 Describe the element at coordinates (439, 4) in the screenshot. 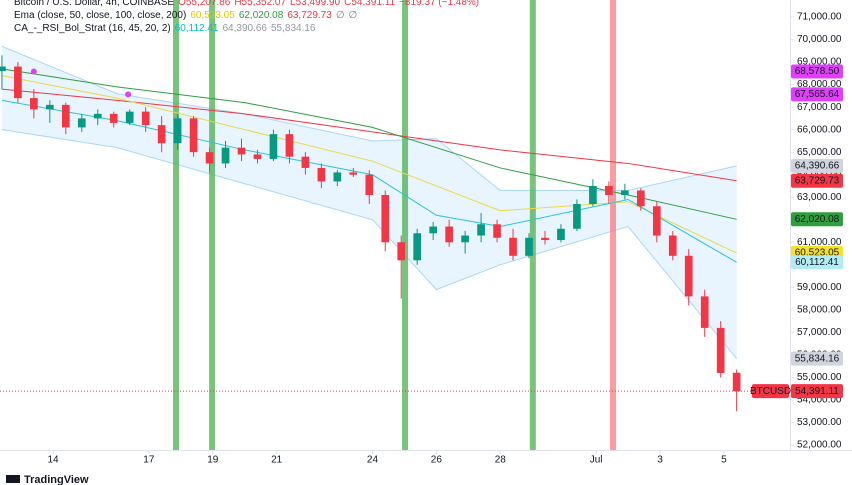

I see `legend-value: −819.37 (−1.48%)` at that location.